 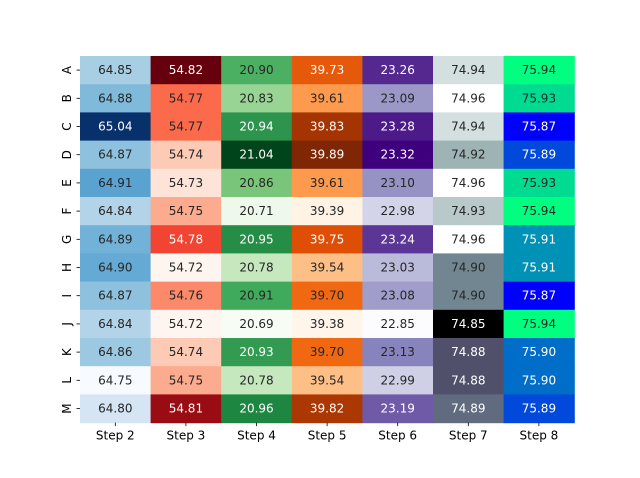 What do you see at coordinates (67, 69) in the screenshot?
I see `y-tick-label: A` at bounding box center [67, 69].